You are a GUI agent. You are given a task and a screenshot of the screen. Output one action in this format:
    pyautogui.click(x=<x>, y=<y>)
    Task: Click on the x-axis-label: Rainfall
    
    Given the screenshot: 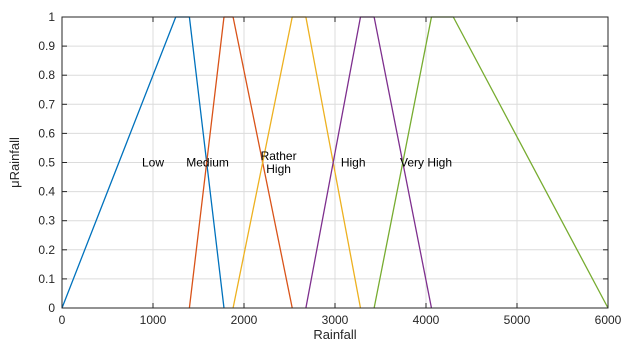 What is the action you would take?
    pyautogui.click(x=334, y=334)
    